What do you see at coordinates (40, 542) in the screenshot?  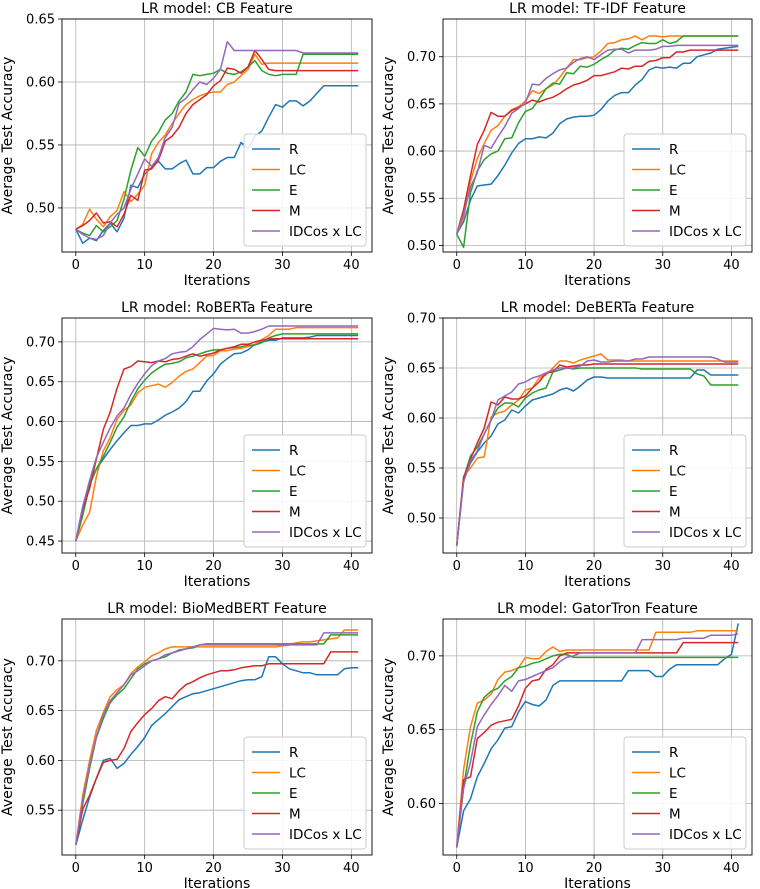 I see `y-tick-label: 0.45` at bounding box center [40, 542].